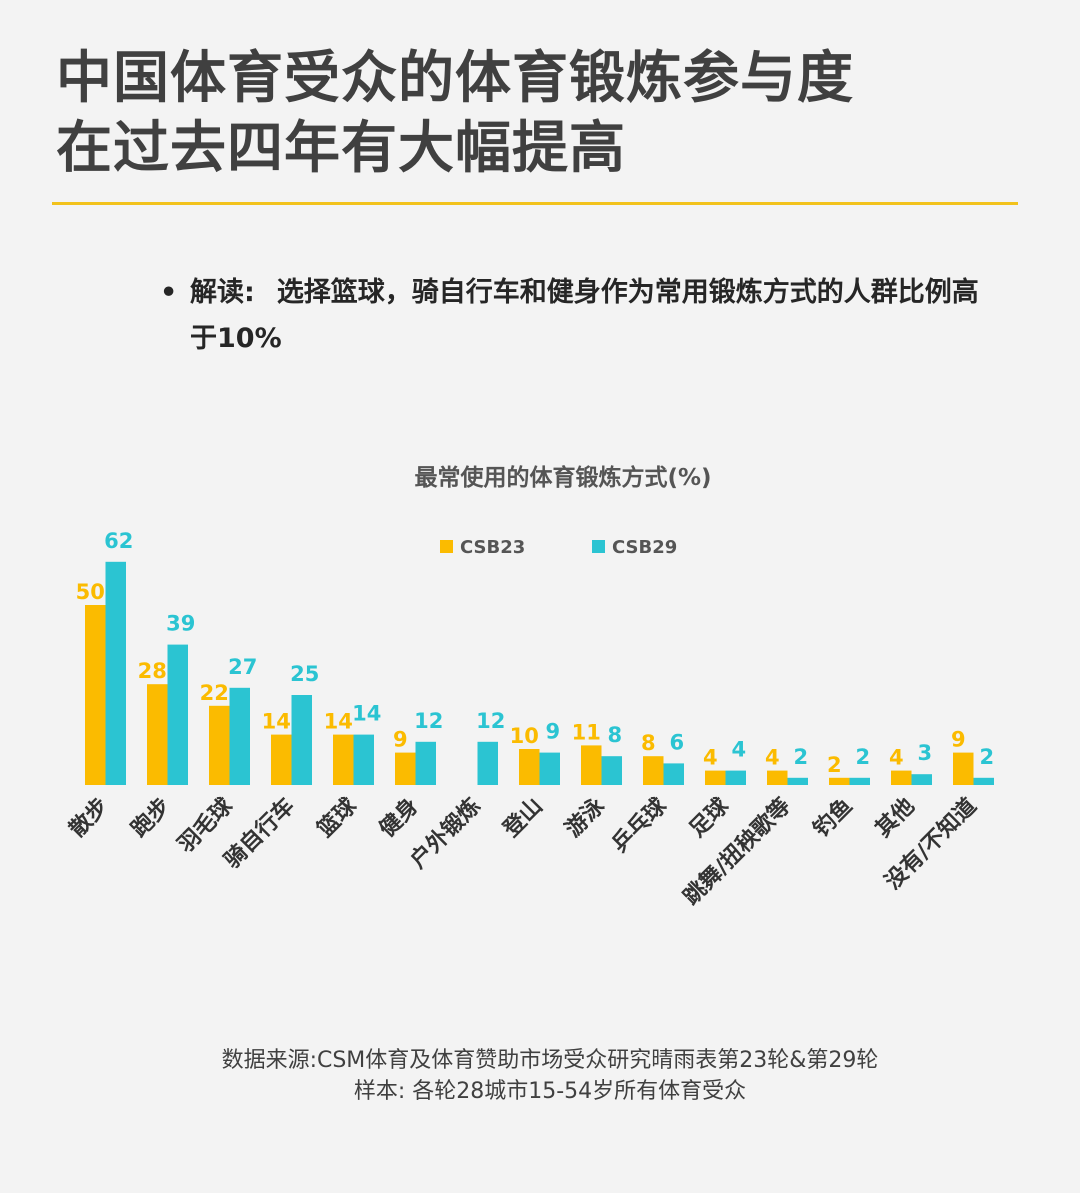  Describe the element at coordinates (523, 819) in the screenshot. I see `category-label-7: 登山` at that location.